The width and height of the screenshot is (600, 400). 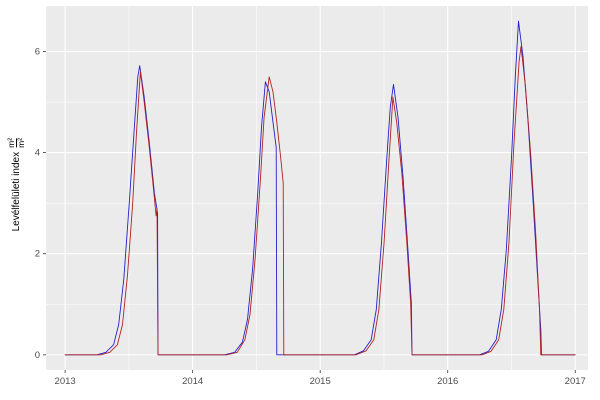 I want to click on x-tick-label: 2016, so click(x=447, y=381).